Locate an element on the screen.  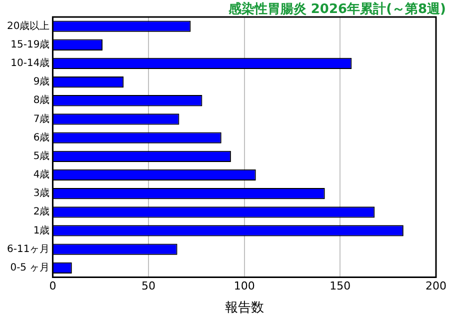
y-tick-label: 20歳以上 is located at coordinates (28, 26).